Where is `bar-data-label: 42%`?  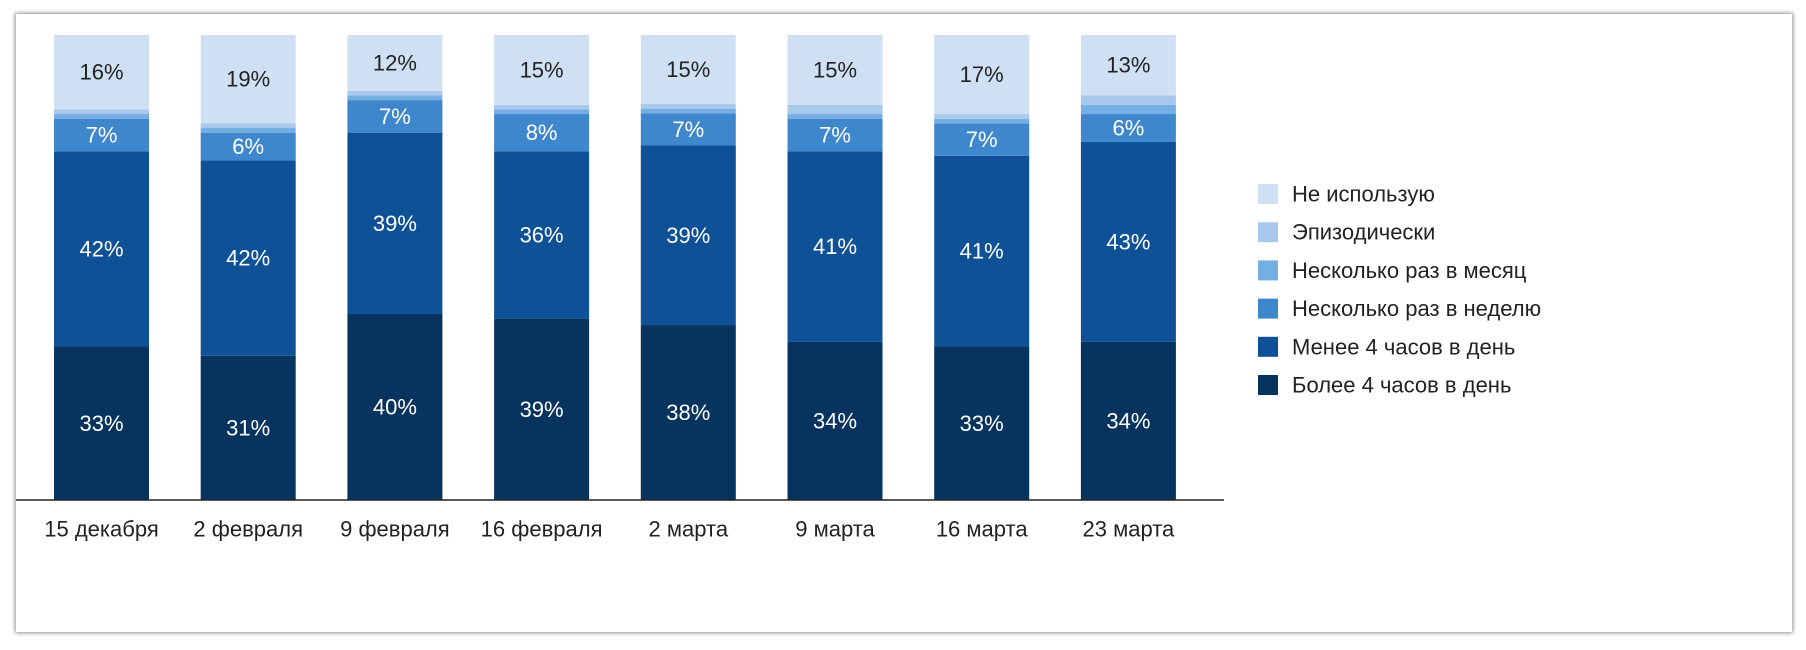 bar-data-label: 42% is located at coordinates (101, 248).